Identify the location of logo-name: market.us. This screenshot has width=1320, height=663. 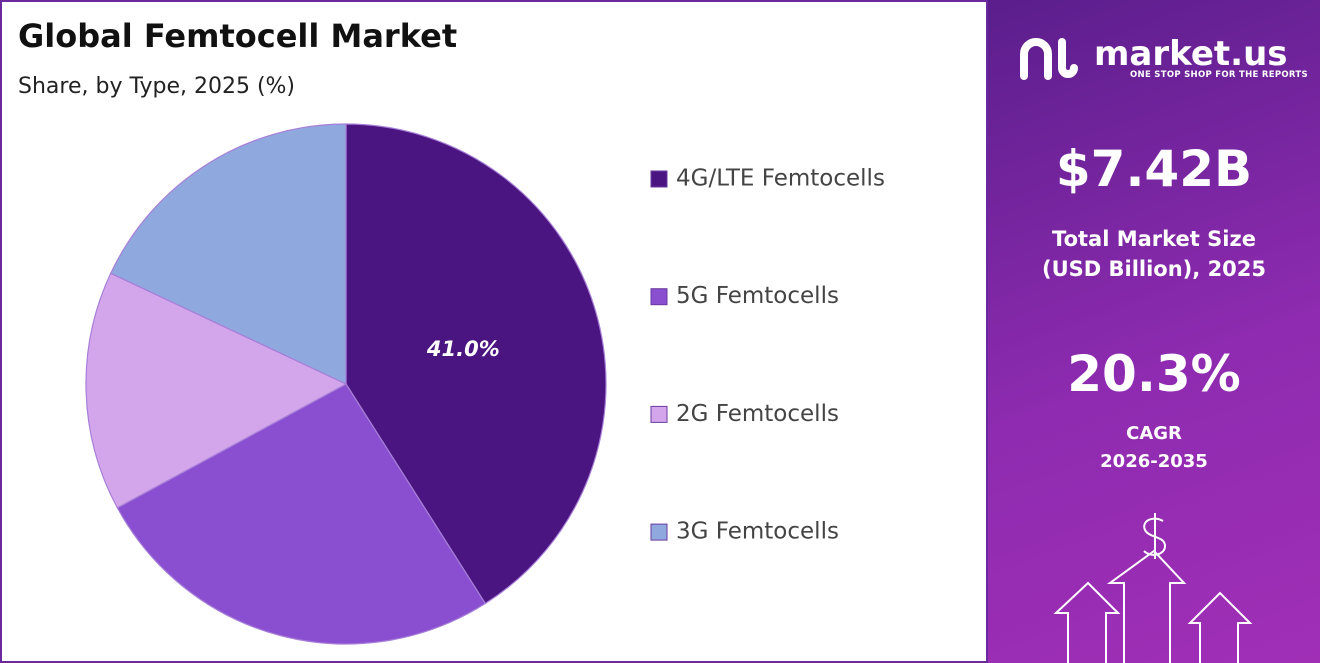
(1191, 54).